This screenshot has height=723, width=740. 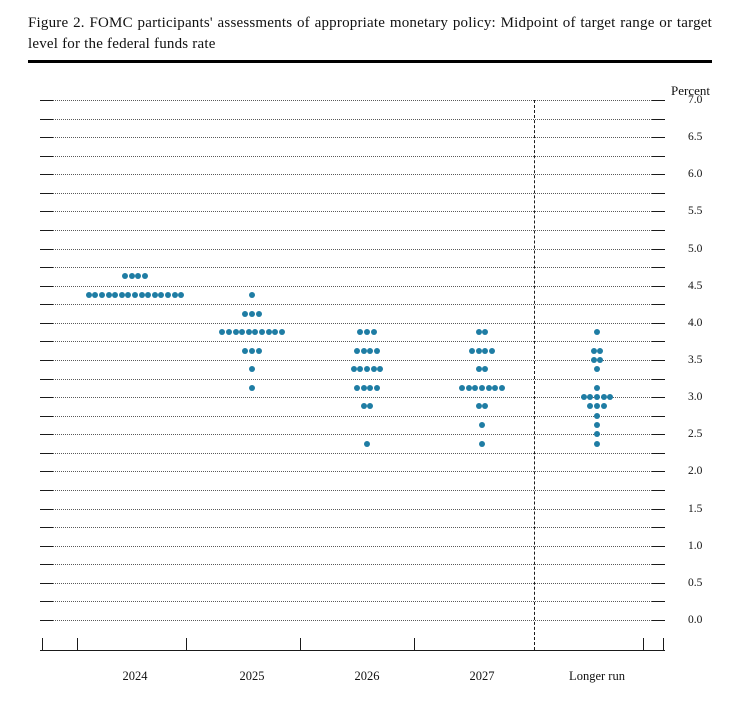 I want to click on y-axis-tick-label: 0.0, so click(x=695, y=620).